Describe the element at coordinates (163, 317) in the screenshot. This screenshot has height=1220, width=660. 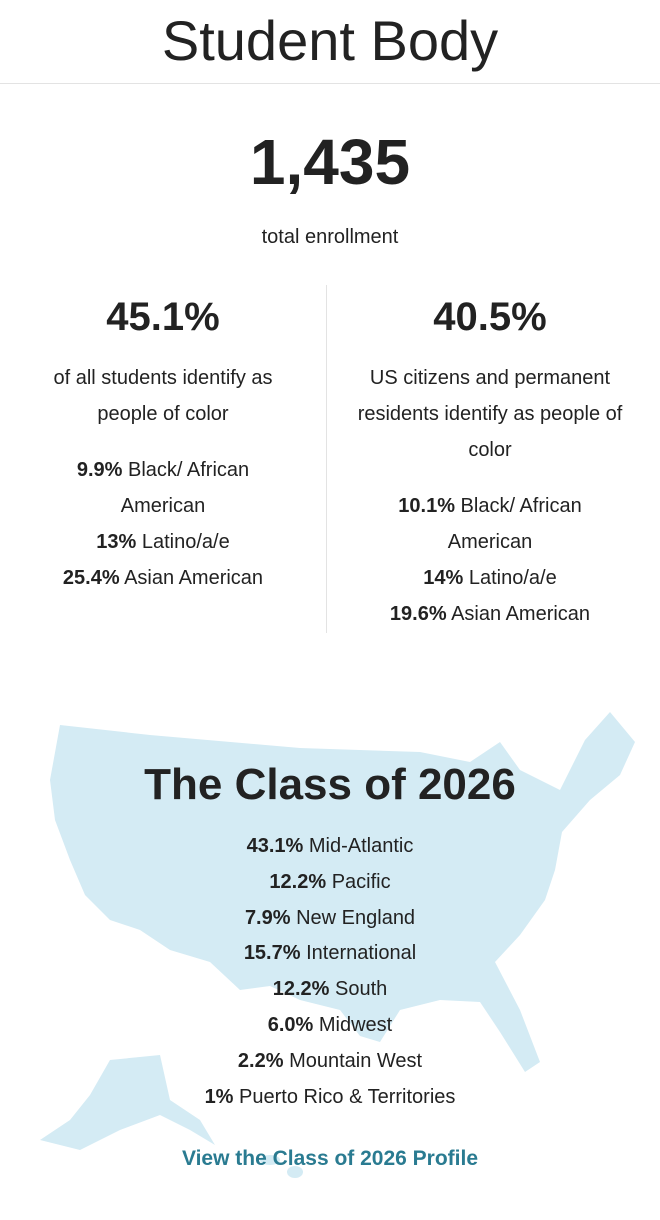
I see `stat: 45.1%` at that location.